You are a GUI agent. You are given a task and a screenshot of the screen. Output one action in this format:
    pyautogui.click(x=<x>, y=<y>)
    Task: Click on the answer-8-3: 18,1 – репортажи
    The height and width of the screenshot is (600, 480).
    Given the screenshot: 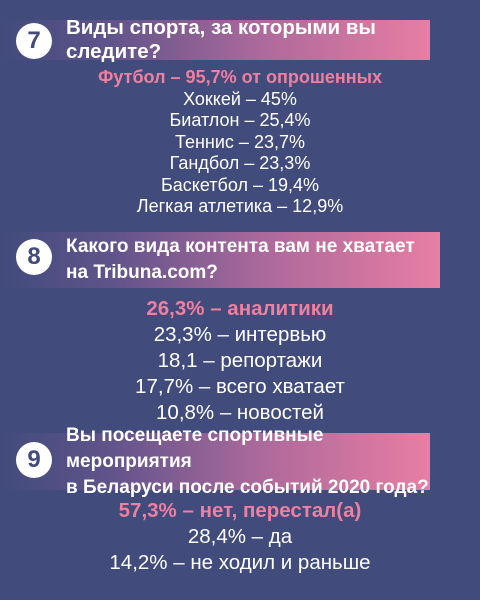 What is the action you would take?
    pyautogui.click(x=240, y=360)
    